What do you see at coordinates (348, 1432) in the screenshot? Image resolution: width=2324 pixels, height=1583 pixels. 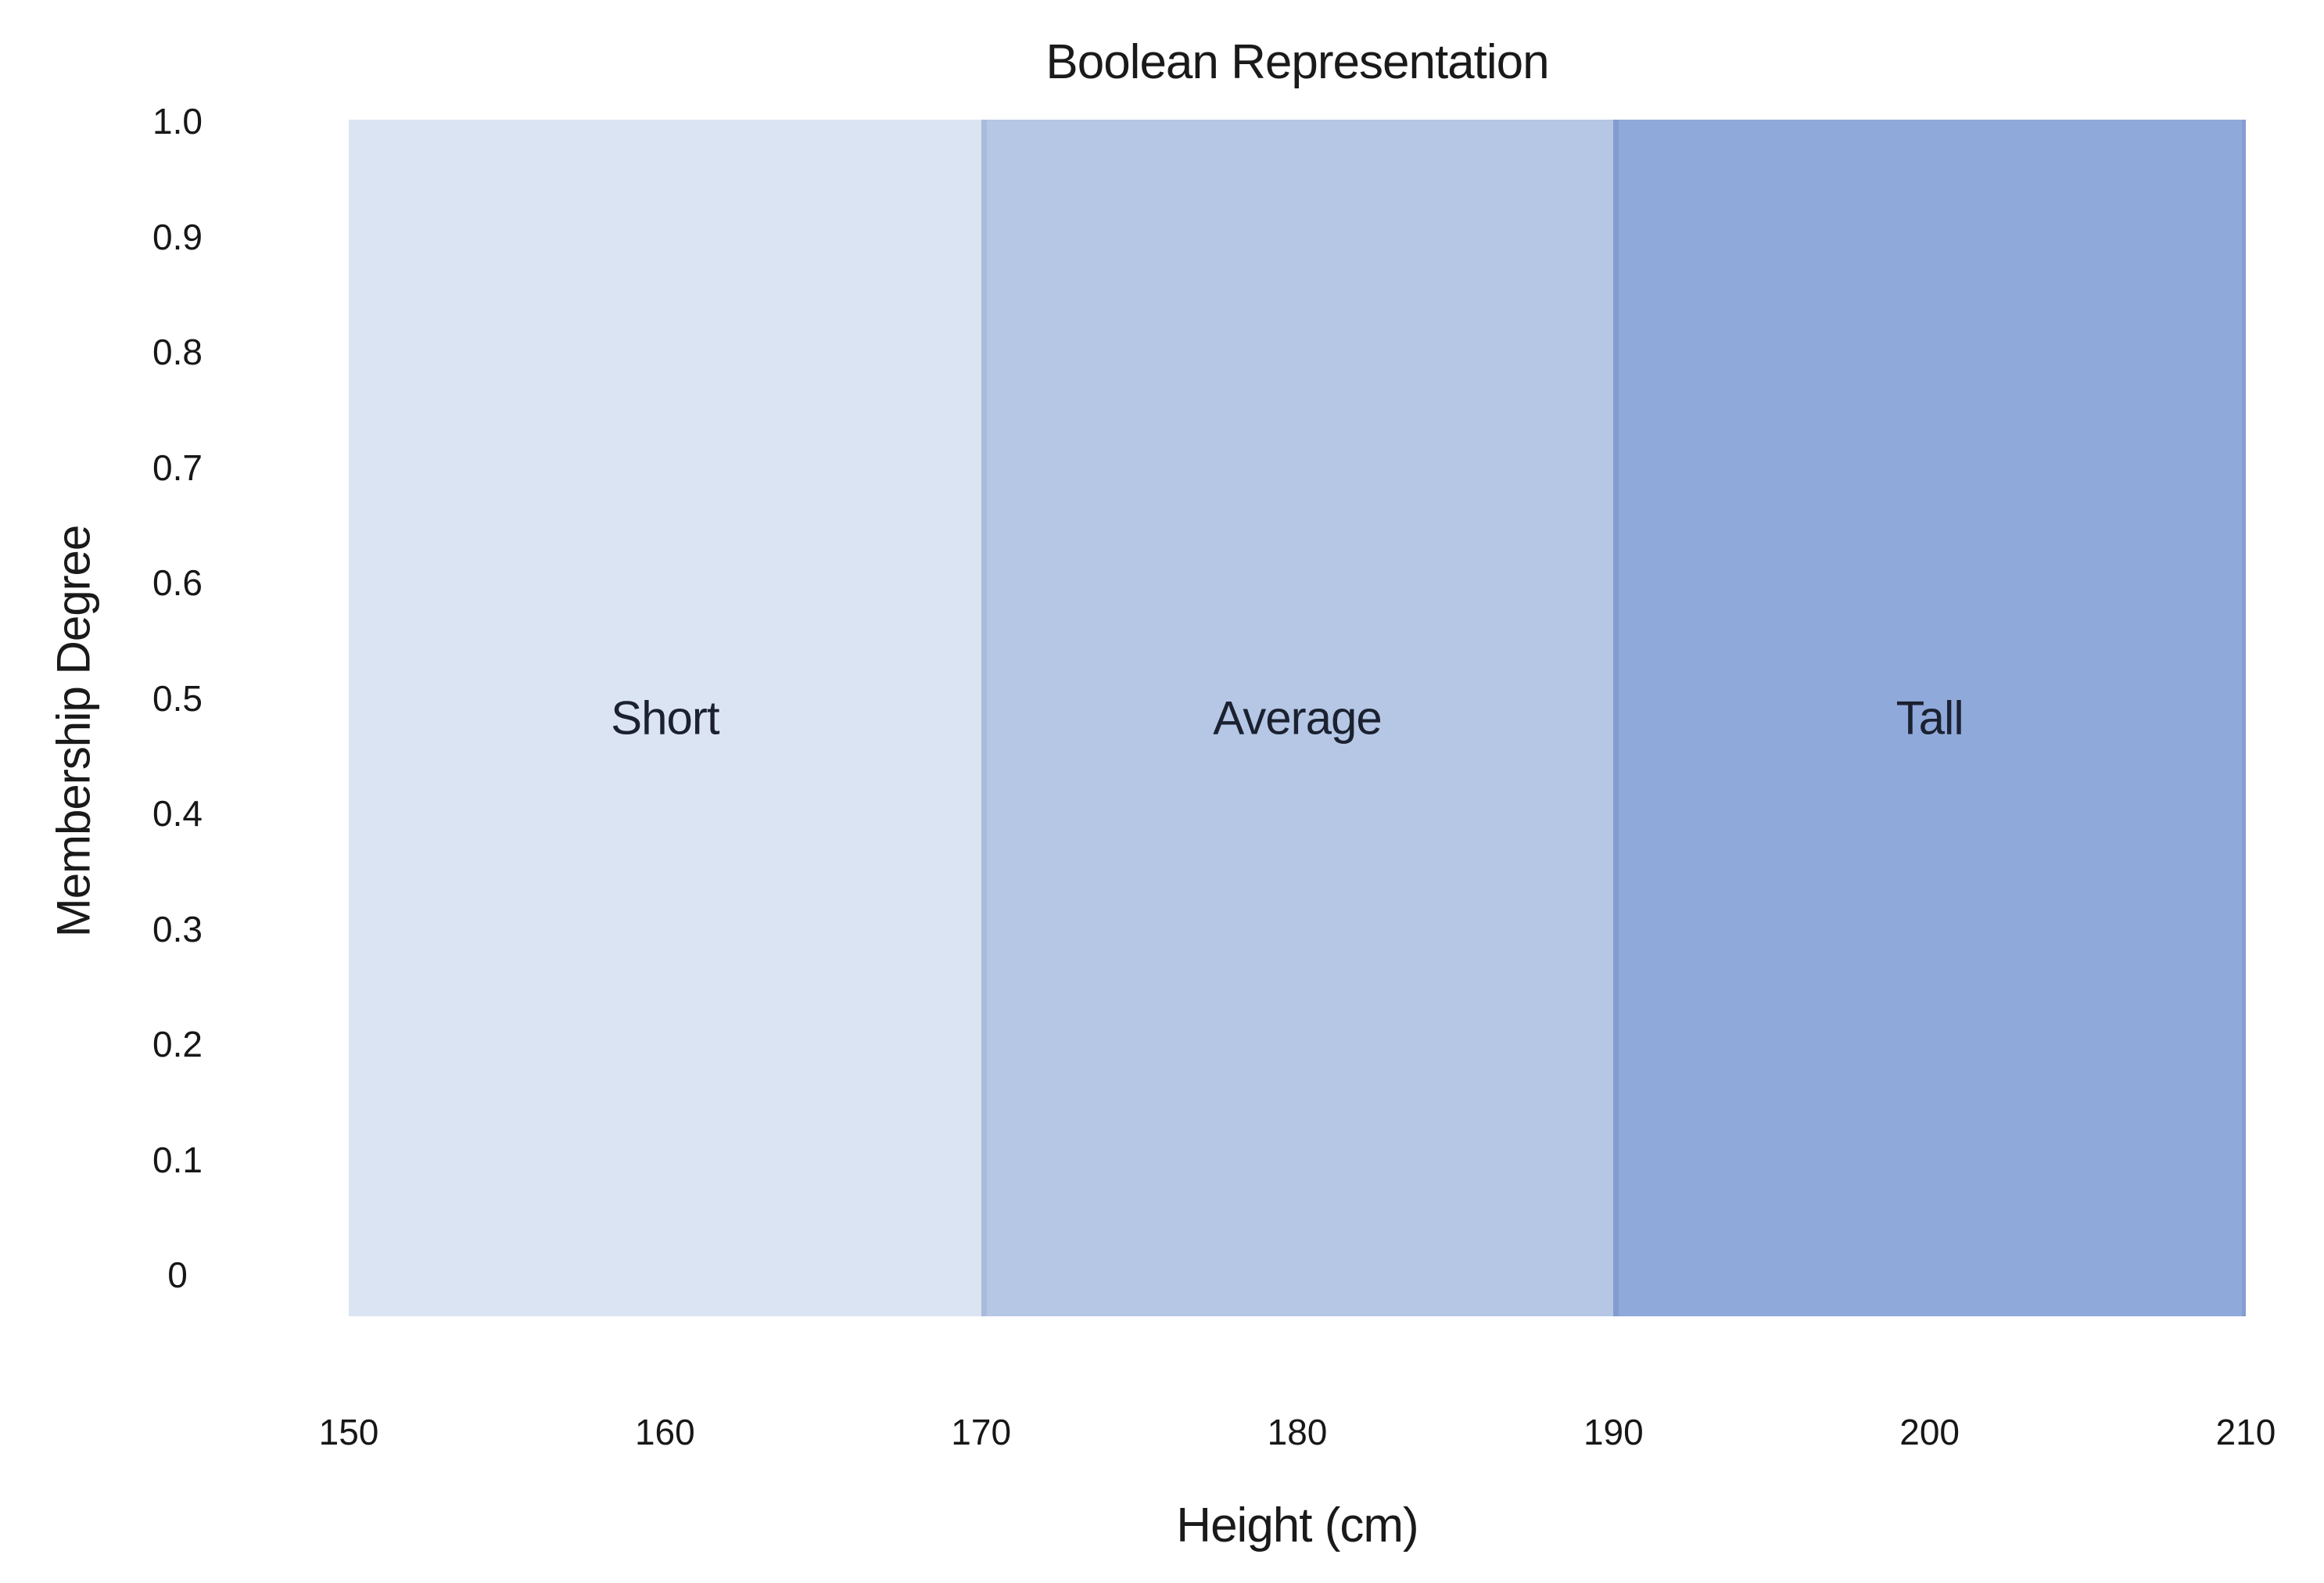 I see `x-tick-label: 150` at bounding box center [348, 1432].